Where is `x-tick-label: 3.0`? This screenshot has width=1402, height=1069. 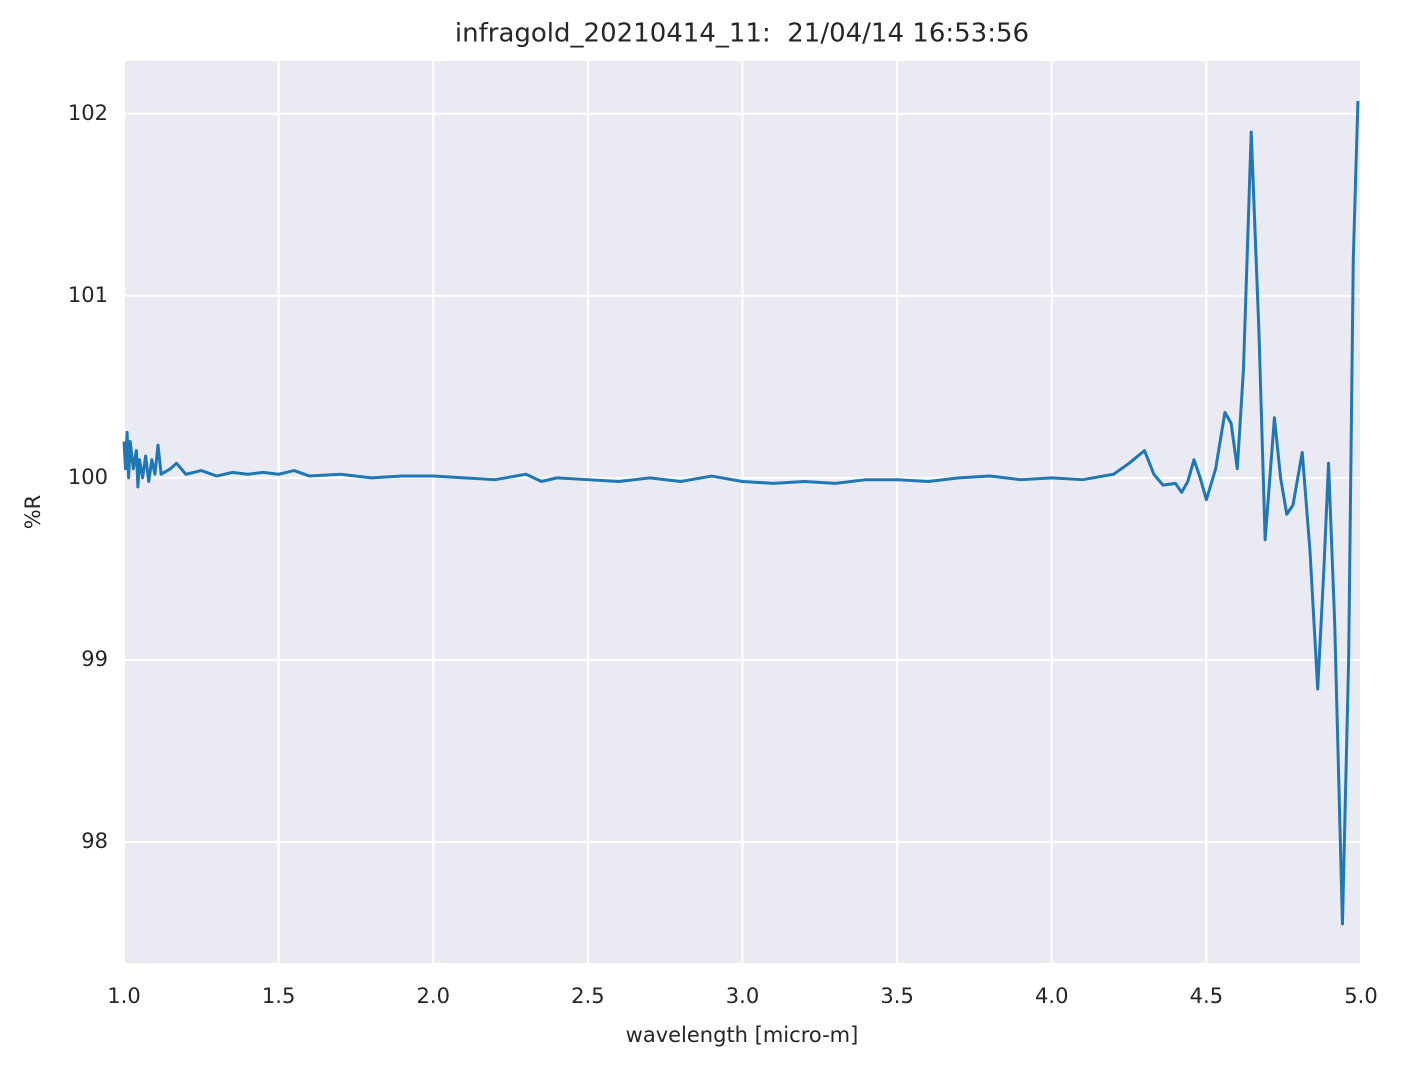 x-tick-label: 3.0 is located at coordinates (742, 996).